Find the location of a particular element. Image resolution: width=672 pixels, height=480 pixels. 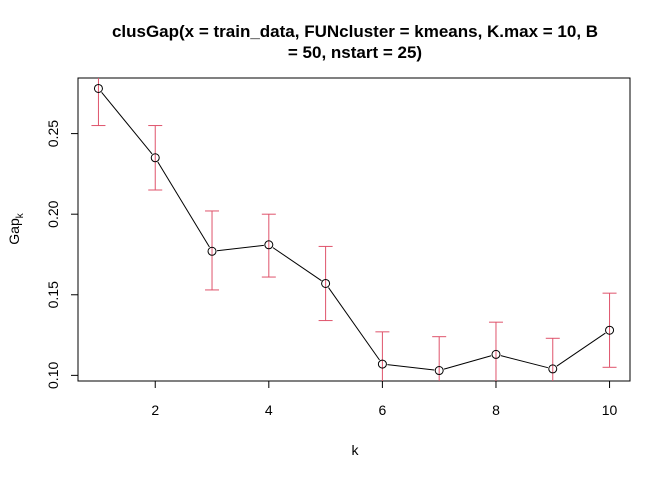

data-point-k2 is located at coordinates (155, 158).